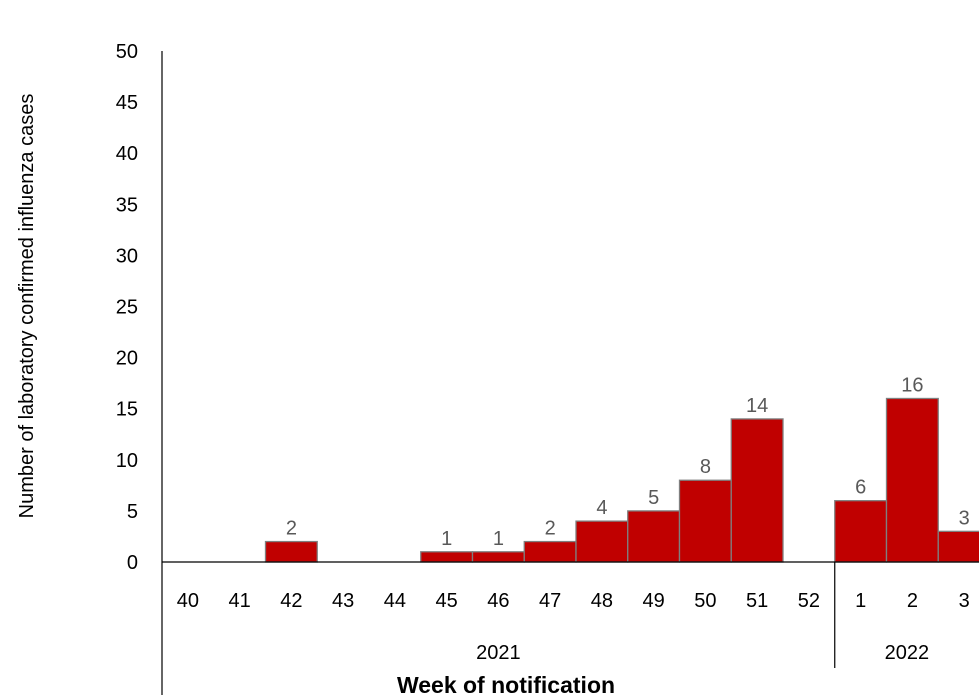 Image resolution: width=979 pixels, height=695 pixels. I want to click on data-label: 16, so click(912, 385).